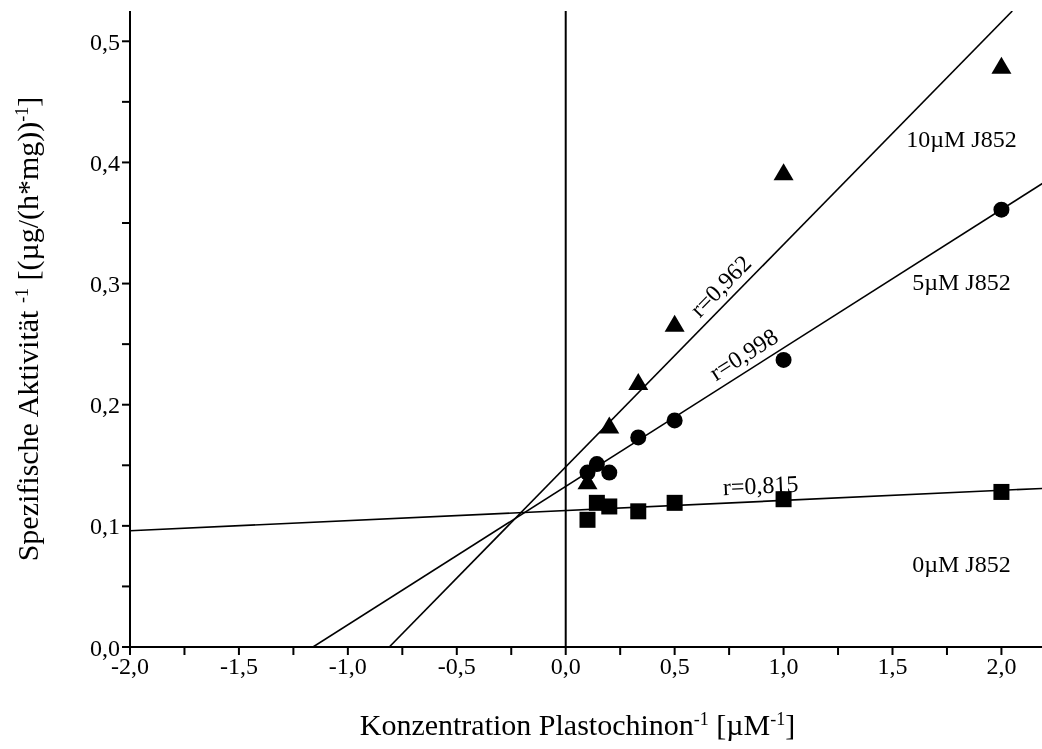  Describe the element at coordinates (783, 666) in the screenshot. I see `x-tick-label: 1,0` at that location.